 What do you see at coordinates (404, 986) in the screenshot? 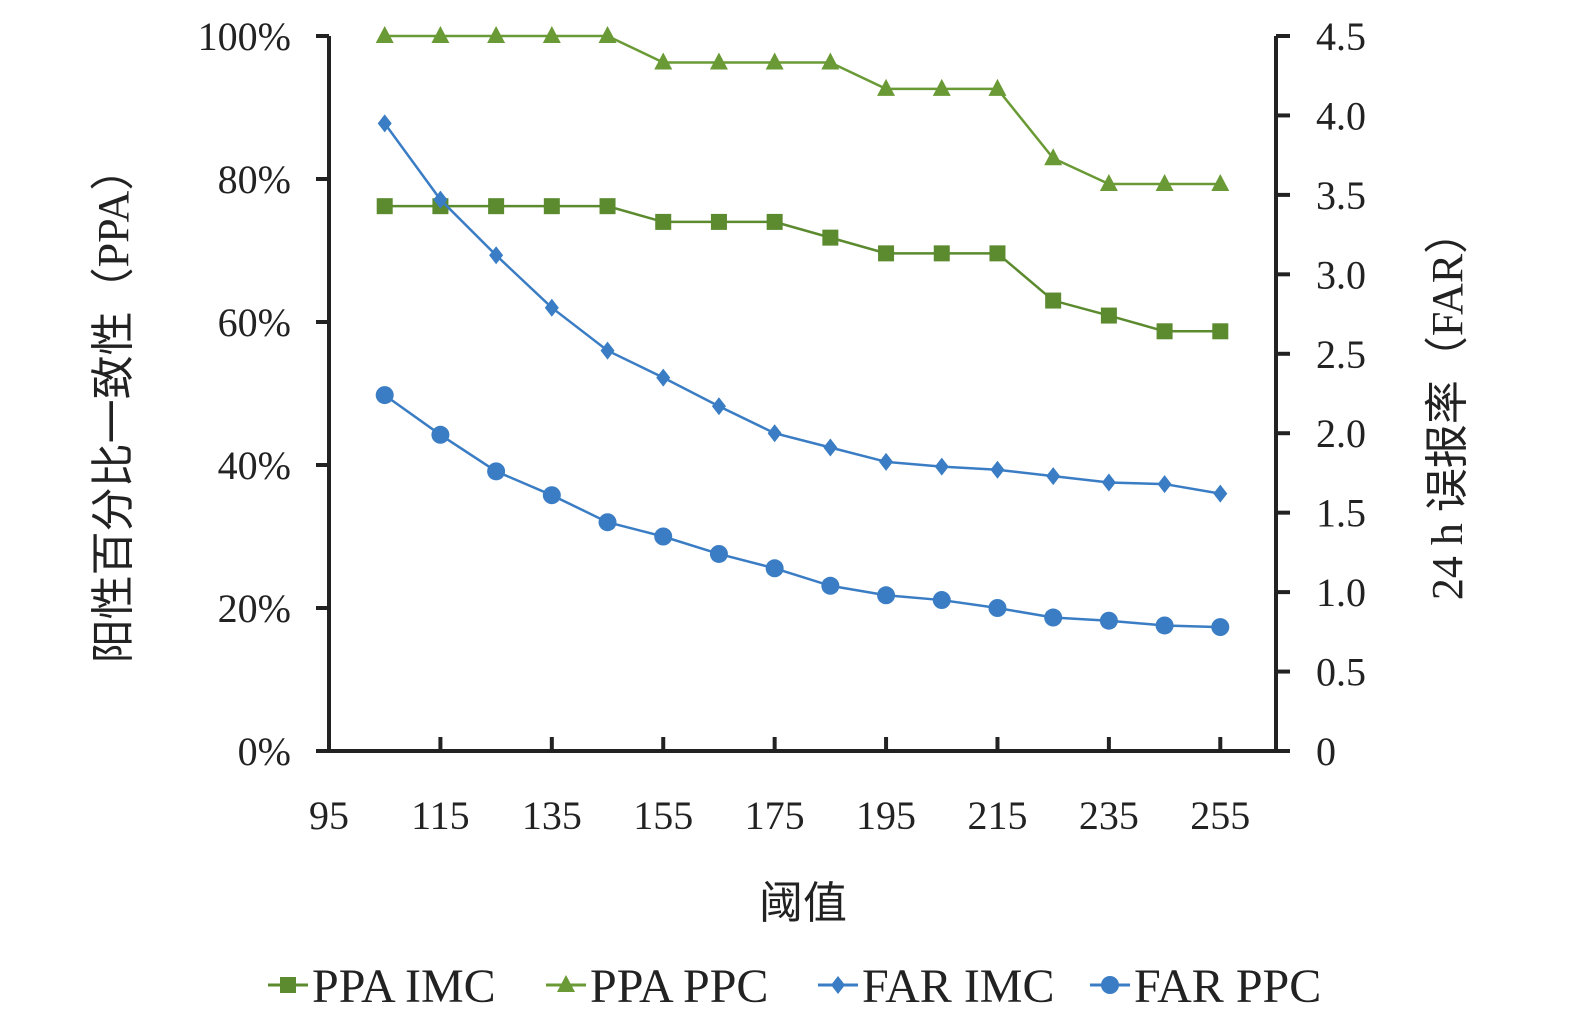
I see `legend-label: PPA IMC` at bounding box center [404, 986].